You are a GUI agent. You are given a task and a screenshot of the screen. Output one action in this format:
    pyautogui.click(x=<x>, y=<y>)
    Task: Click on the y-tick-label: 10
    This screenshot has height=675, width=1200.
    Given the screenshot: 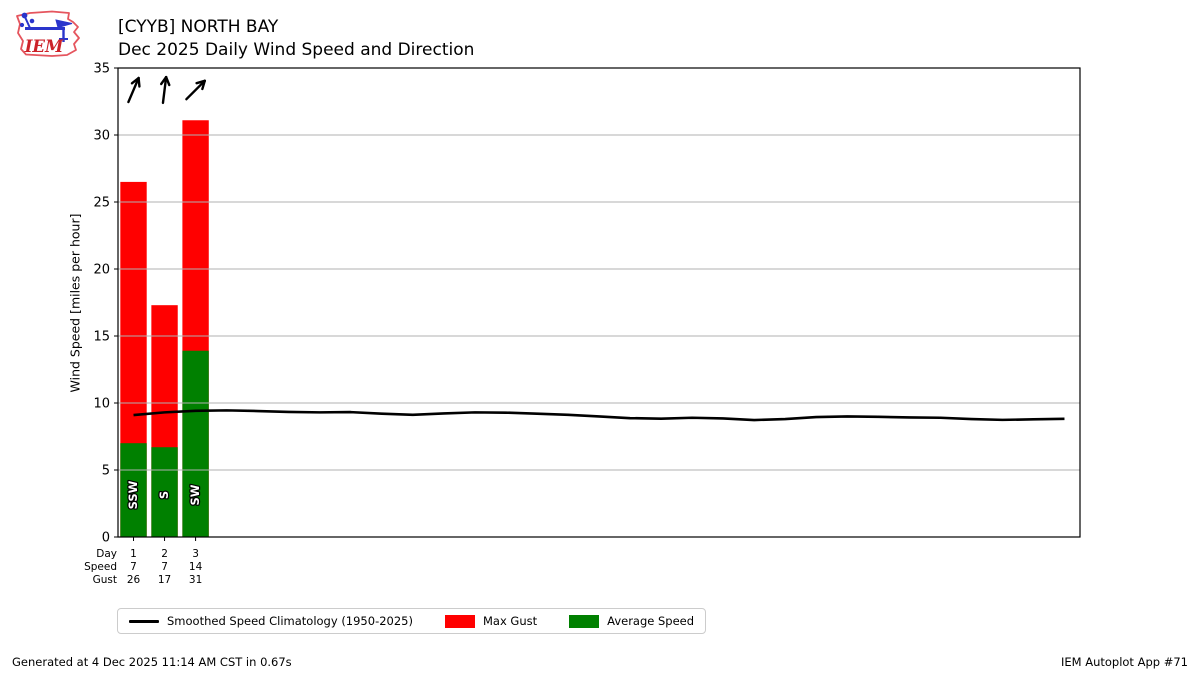 What is the action you would take?
    pyautogui.click(x=101, y=404)
    